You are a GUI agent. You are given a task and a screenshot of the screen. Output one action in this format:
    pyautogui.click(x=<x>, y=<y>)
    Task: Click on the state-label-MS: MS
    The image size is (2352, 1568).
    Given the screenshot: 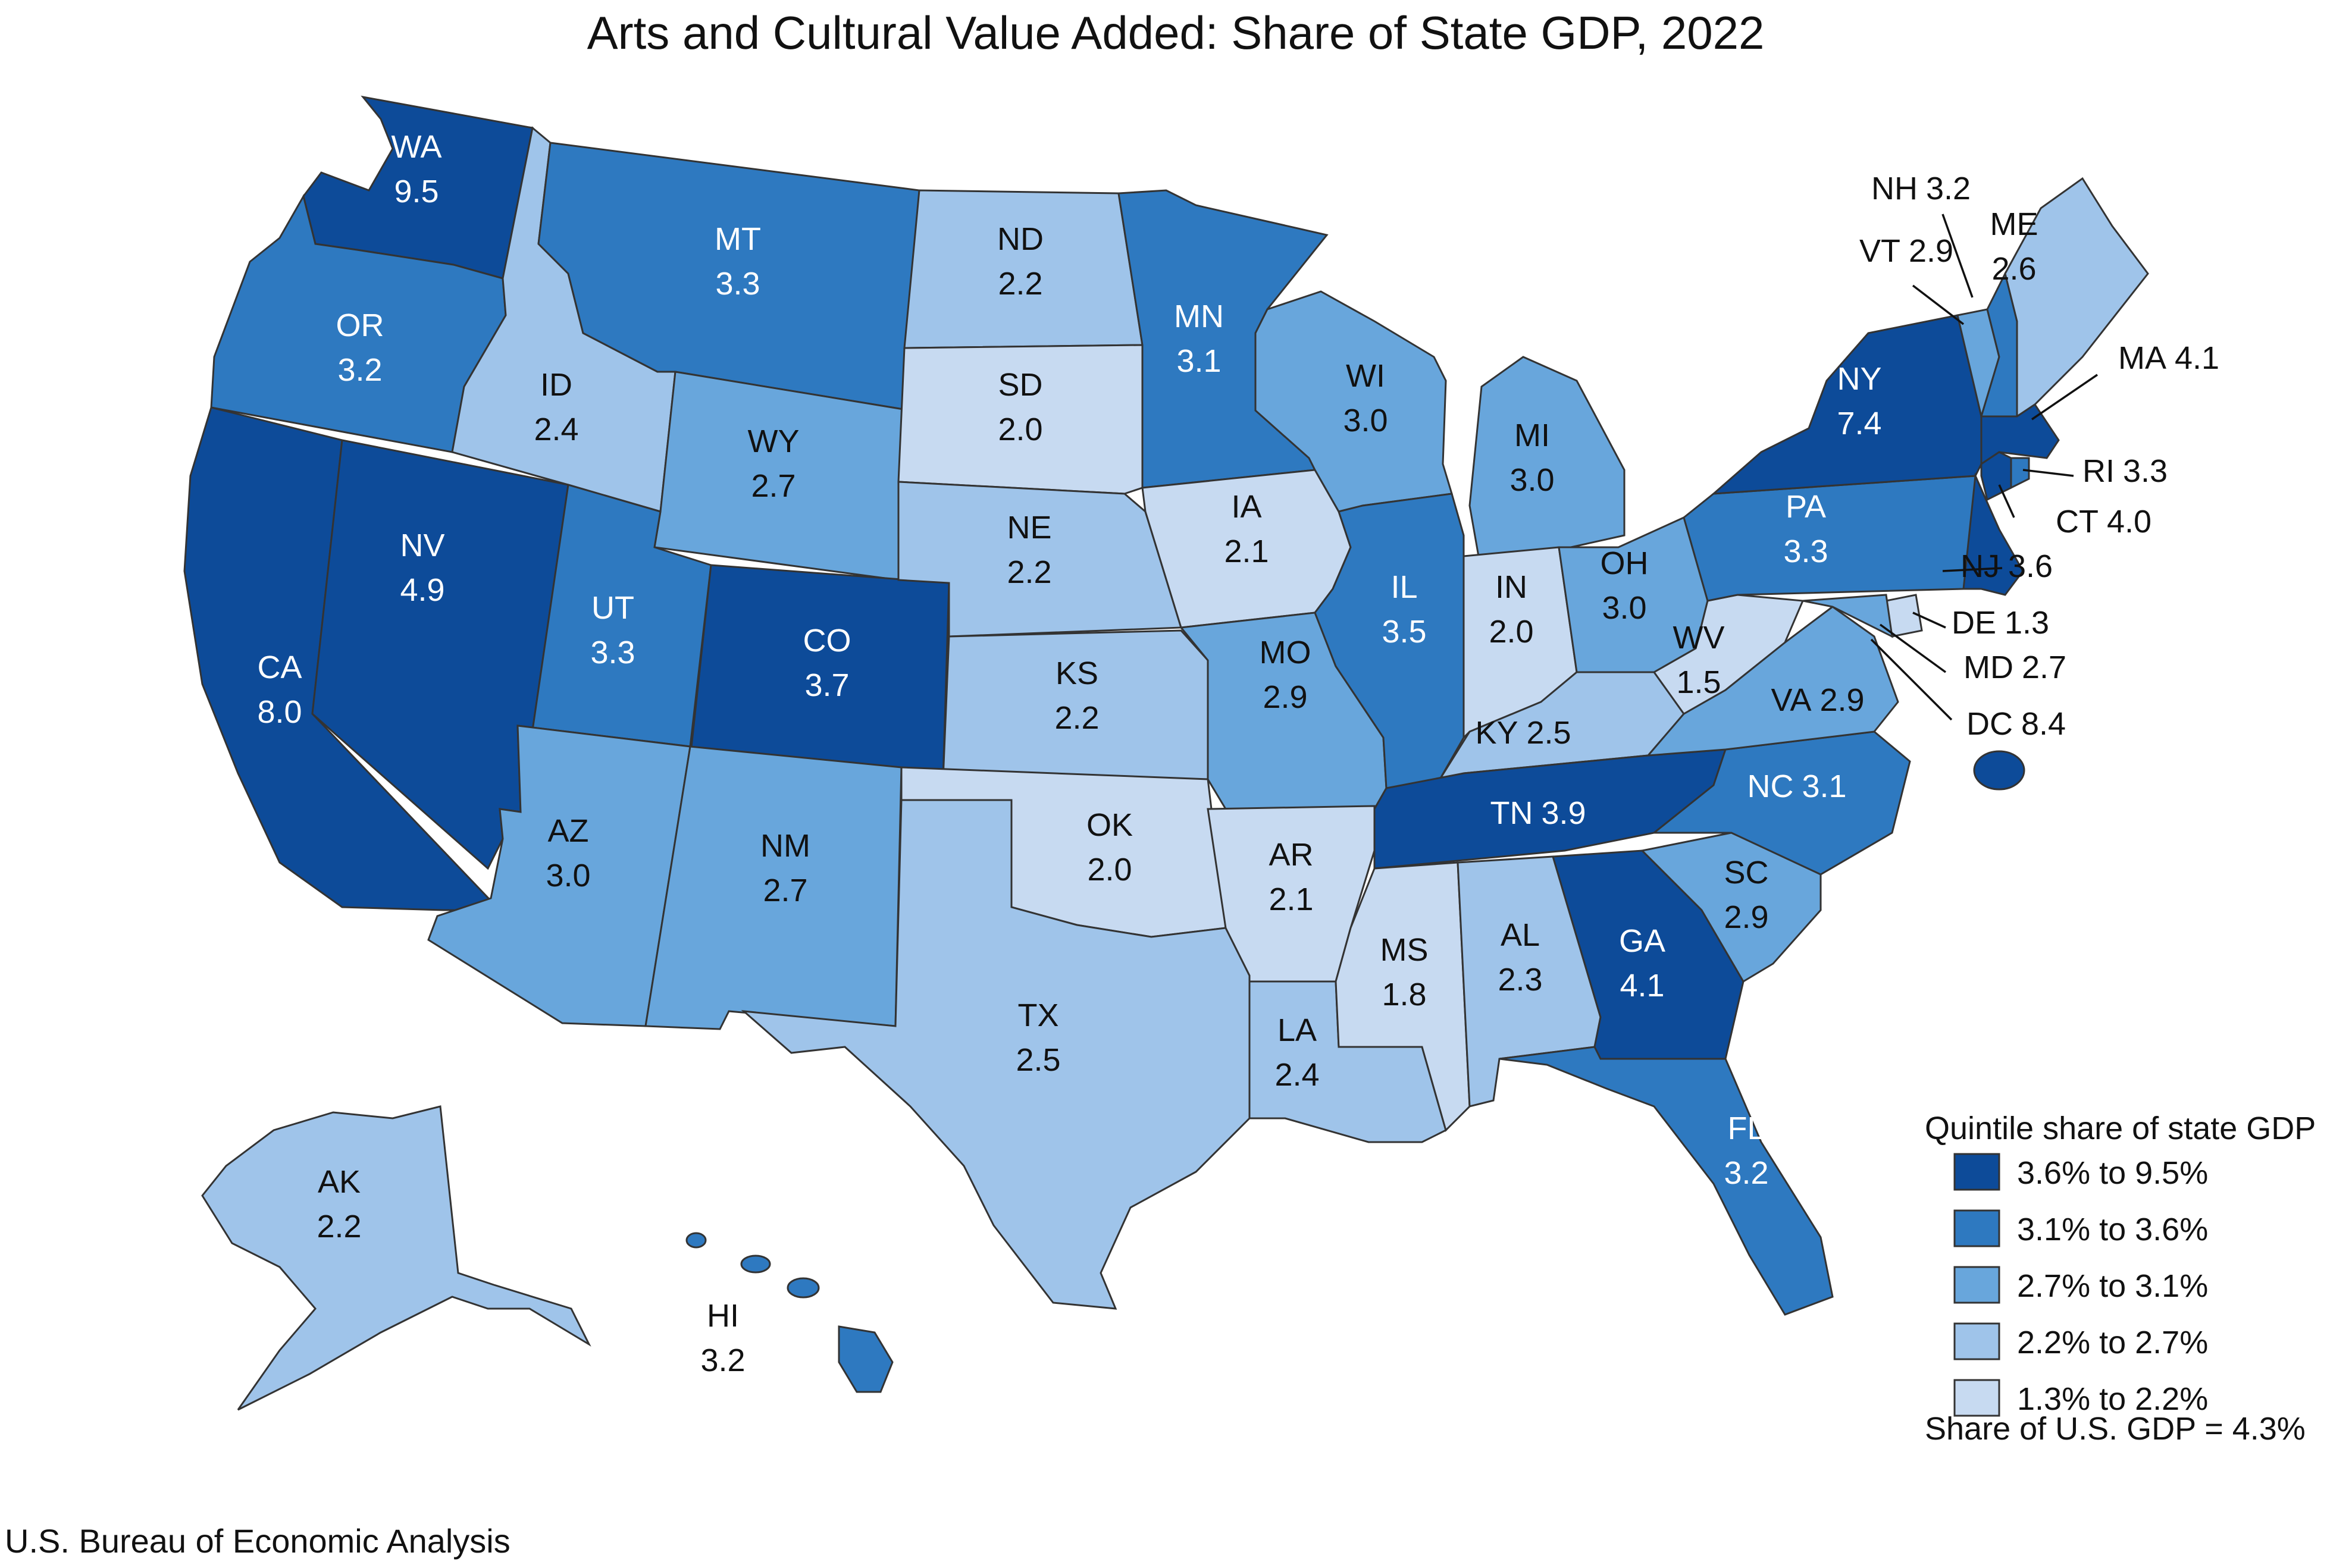 What is the action you would take?
    pyautogui.click(x=1404, y=950)
    